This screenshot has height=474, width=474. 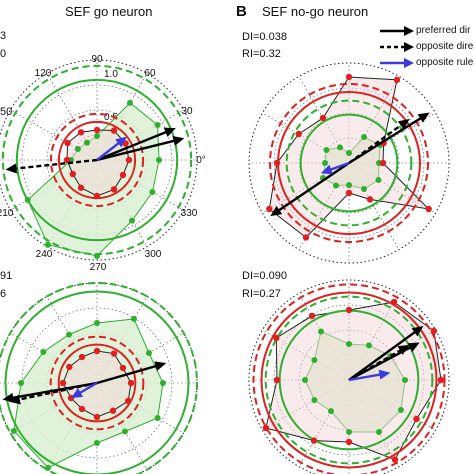 I want to click on nogo-sd-ring, so click(x=97, y=160).